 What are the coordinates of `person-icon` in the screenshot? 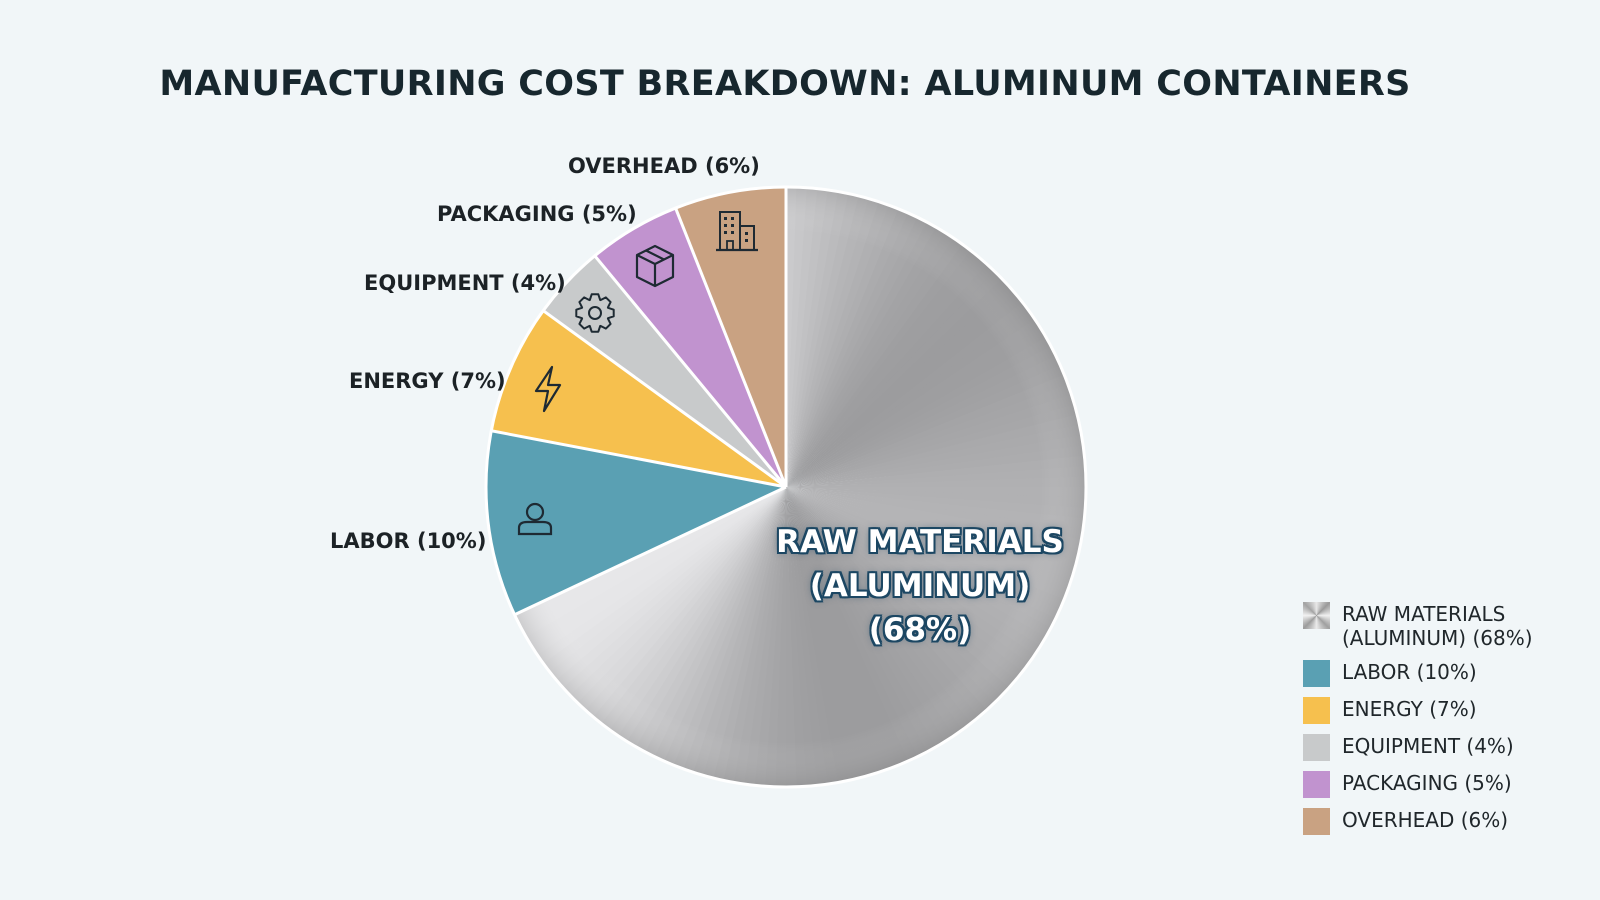 It's located at (535, 519).